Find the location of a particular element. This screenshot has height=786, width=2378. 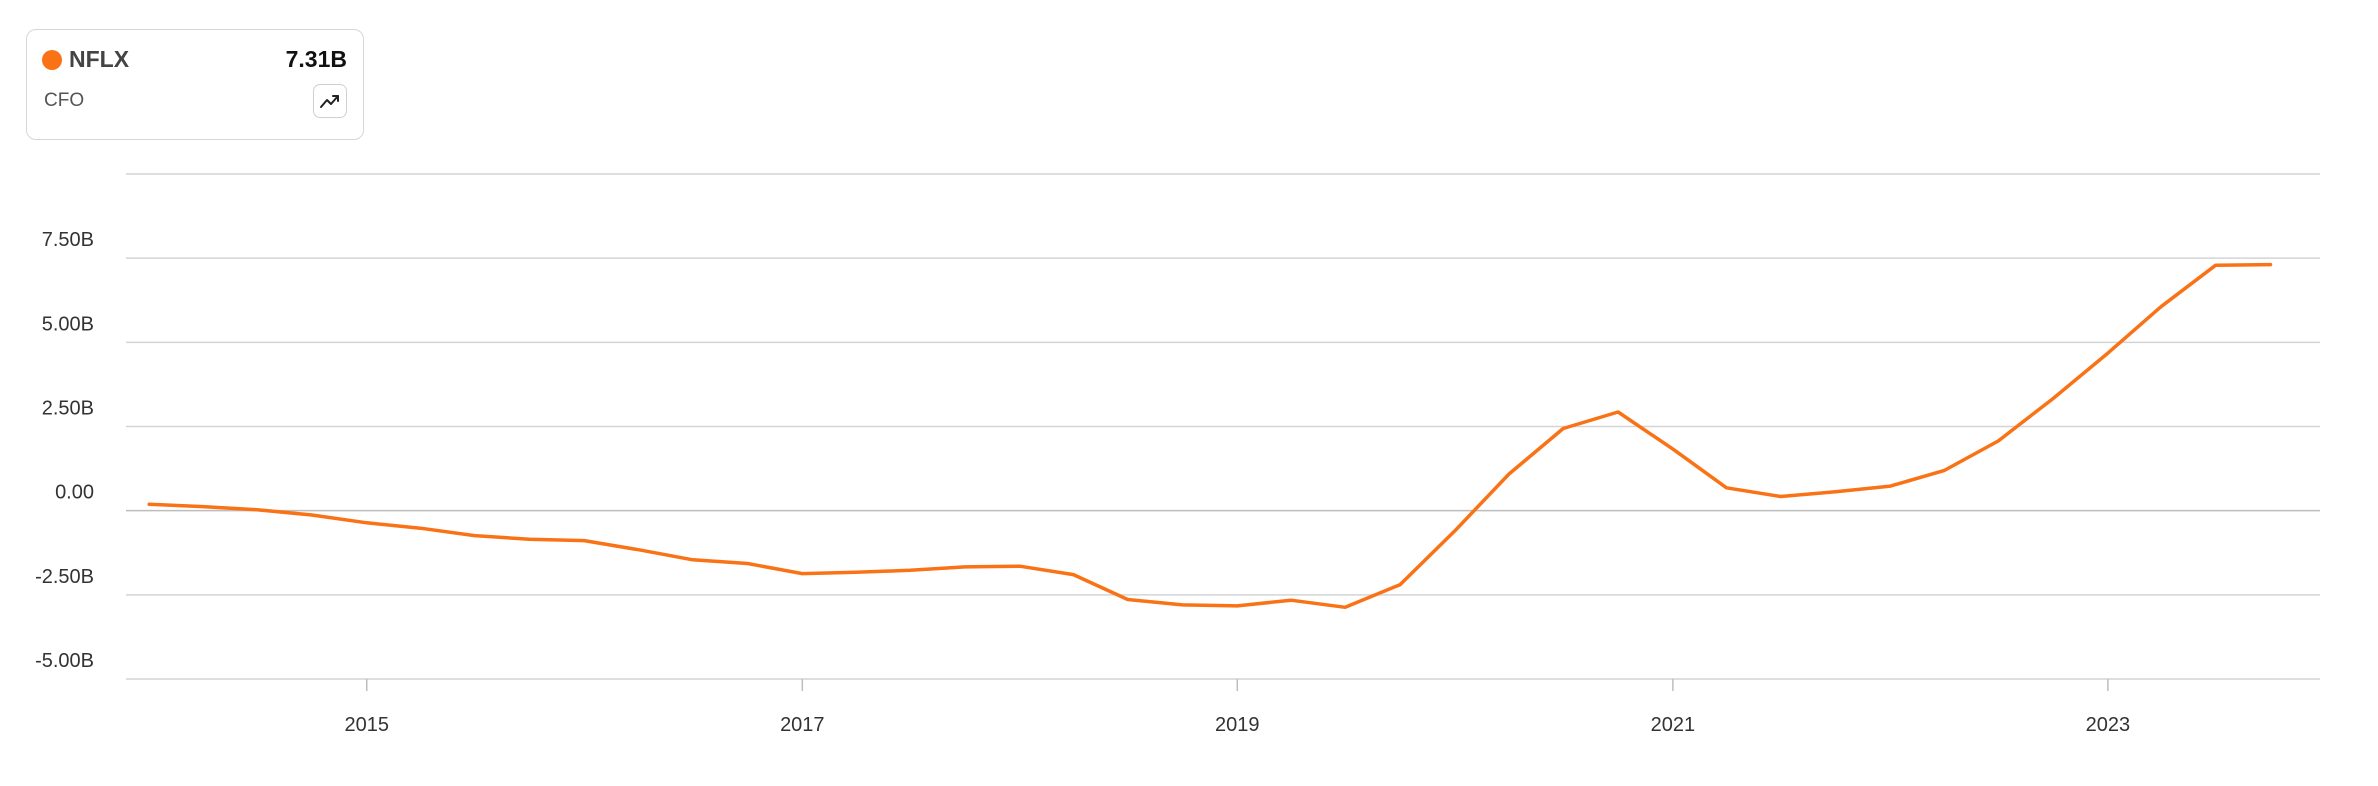

x-tick-label: 2017 is located at coordinates (802, 725).